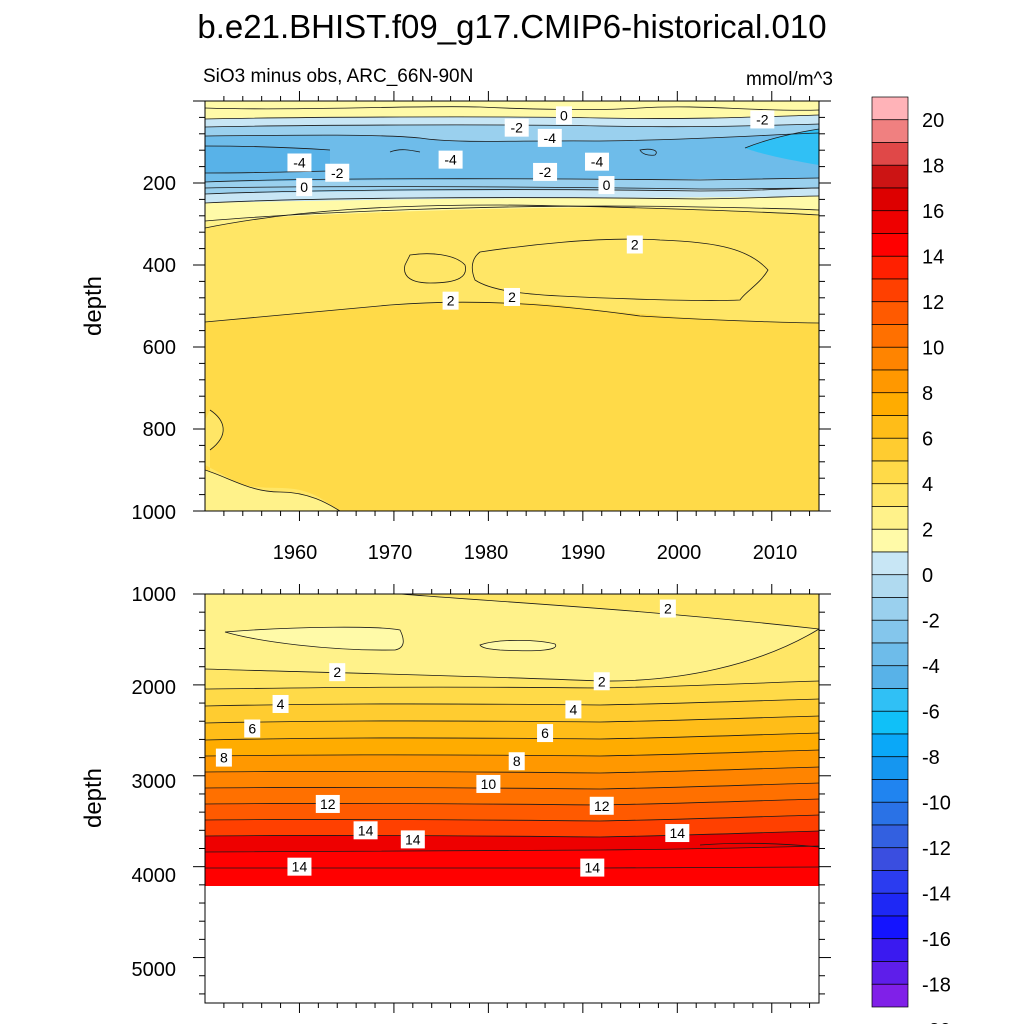  What do you see at coordinates (154, 595) in the screenshot?
I see `y-tick-label: 1000` at bounding box center [154, 595].